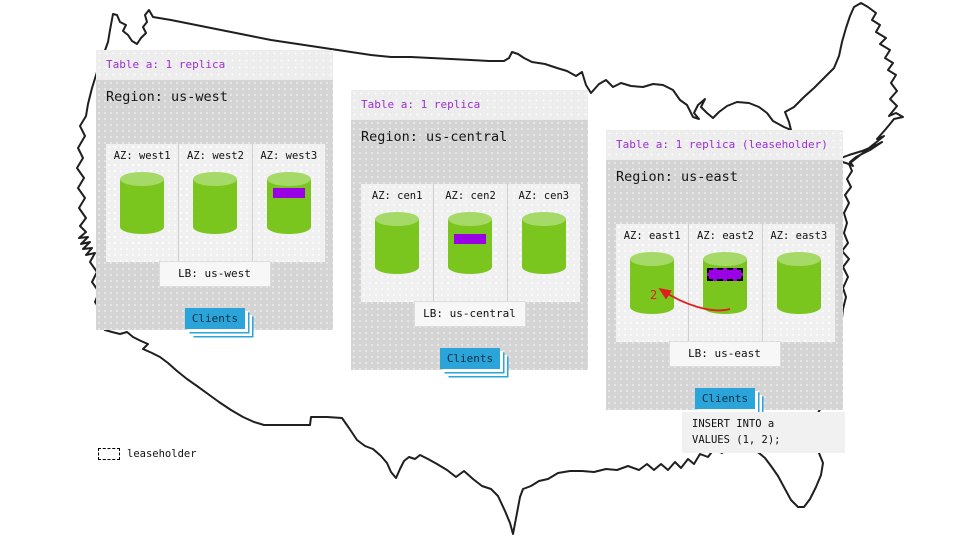 The height and width of the screenshot is (540, 960). I want to click on az-cell-west1: AZ: west1, so click(143, 203).